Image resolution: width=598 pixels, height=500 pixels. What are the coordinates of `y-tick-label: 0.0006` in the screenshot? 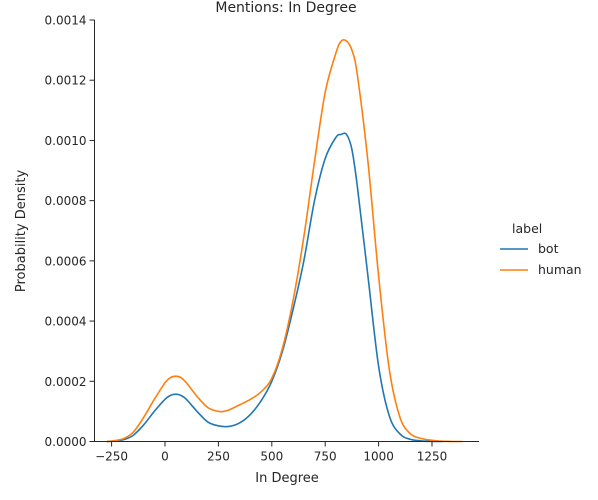 It's located at (66, 261).